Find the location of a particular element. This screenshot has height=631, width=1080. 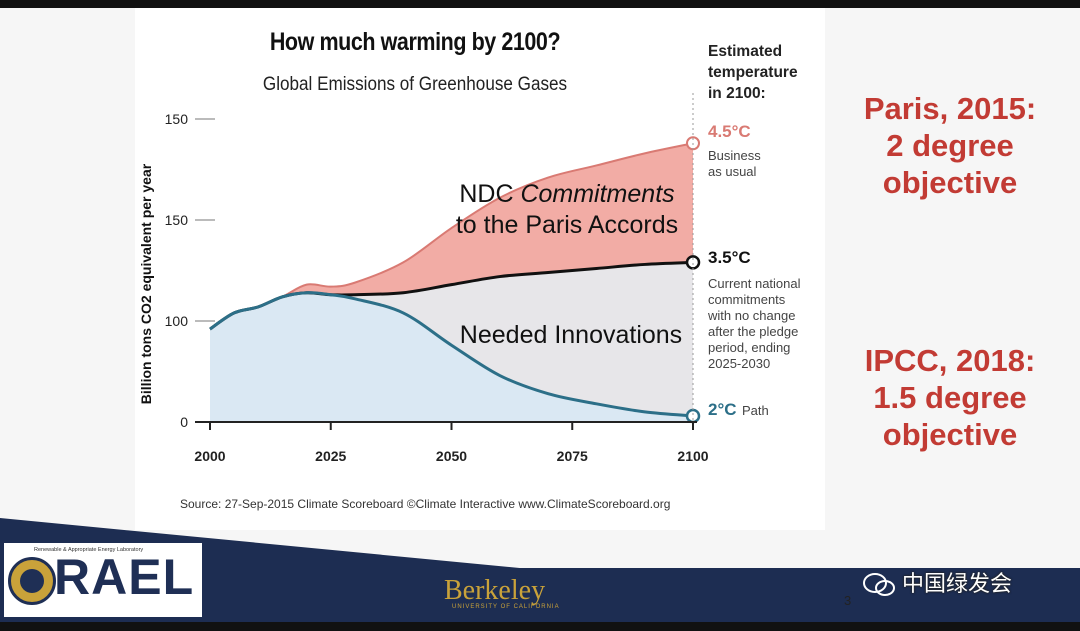

end-desc-2c: Path is located at coordinates (755, 410).